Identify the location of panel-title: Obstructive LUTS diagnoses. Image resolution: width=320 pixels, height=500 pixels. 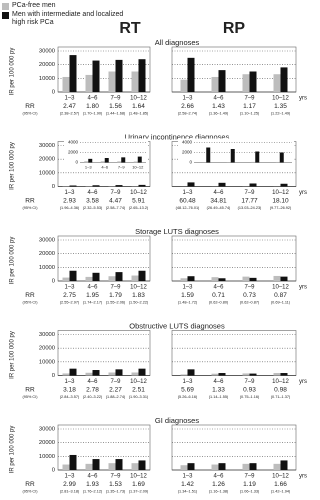
(177, 325).